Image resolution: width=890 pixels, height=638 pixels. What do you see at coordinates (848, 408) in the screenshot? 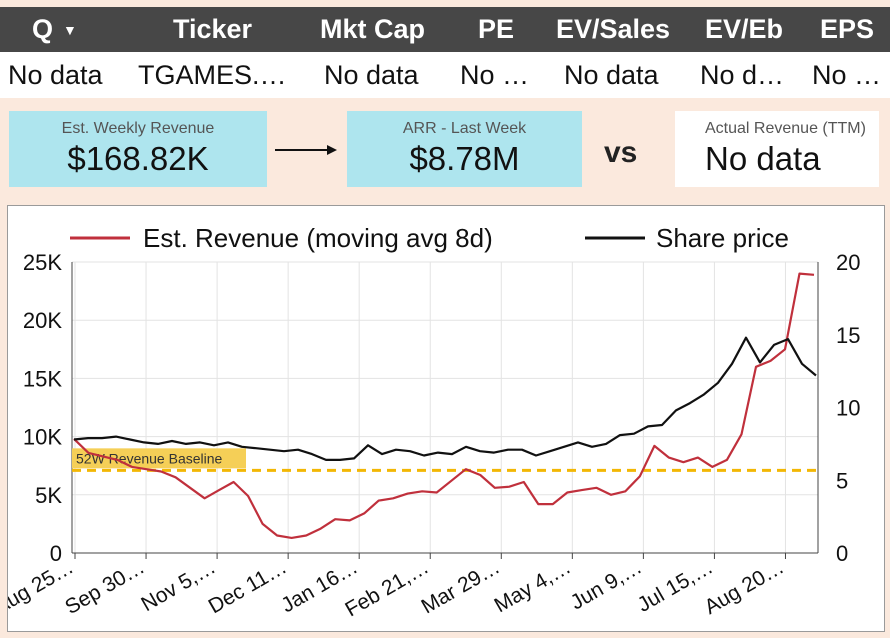
I see `right-axis-tick-label: 10` at bounding box center [848, 408].